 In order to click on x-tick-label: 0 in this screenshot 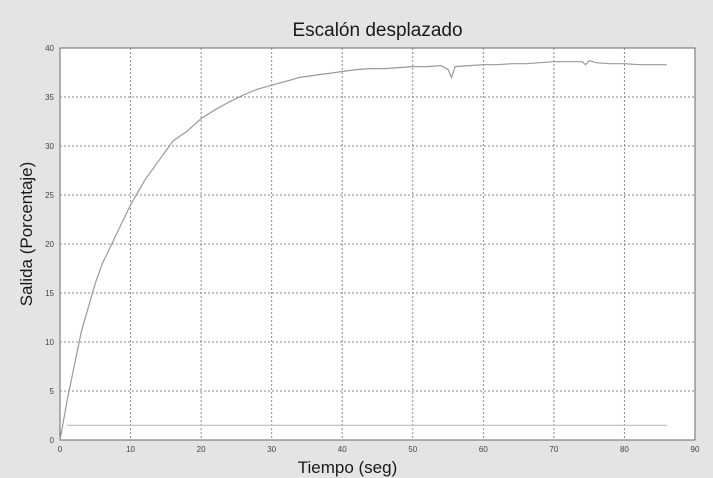, I will do `click(60, 449)`.